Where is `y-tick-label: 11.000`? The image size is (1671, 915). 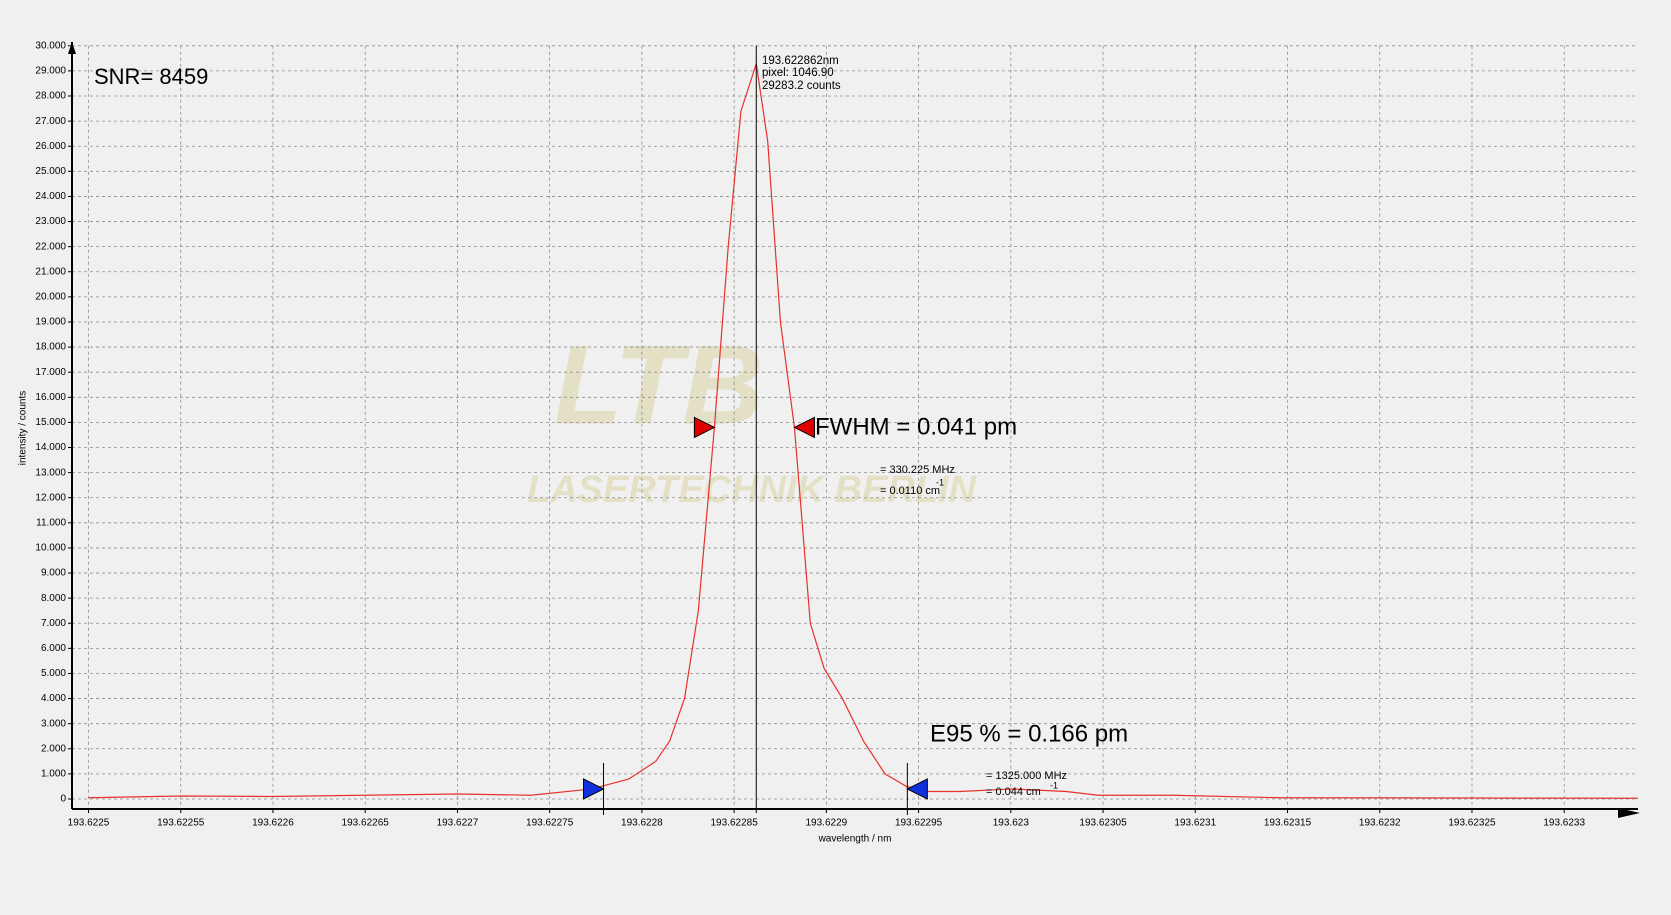
y-tick-label: 11.000 is located at coordinates (51, 522).